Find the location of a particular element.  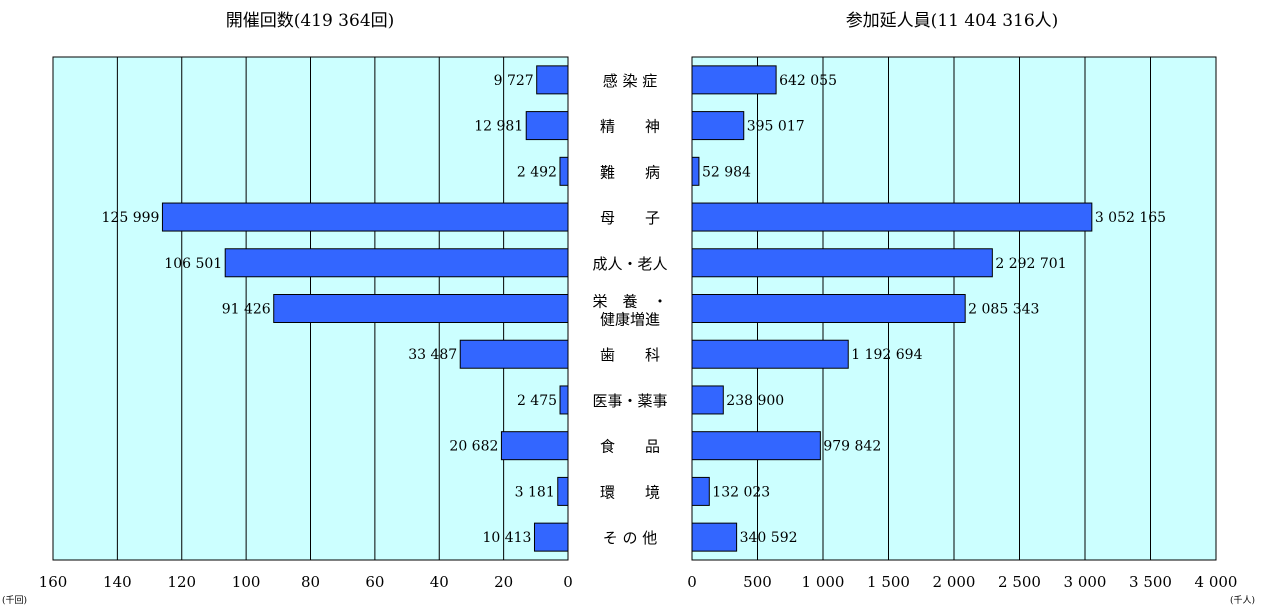

right-data-label: 642 055 is located at coordinates (808, 81).